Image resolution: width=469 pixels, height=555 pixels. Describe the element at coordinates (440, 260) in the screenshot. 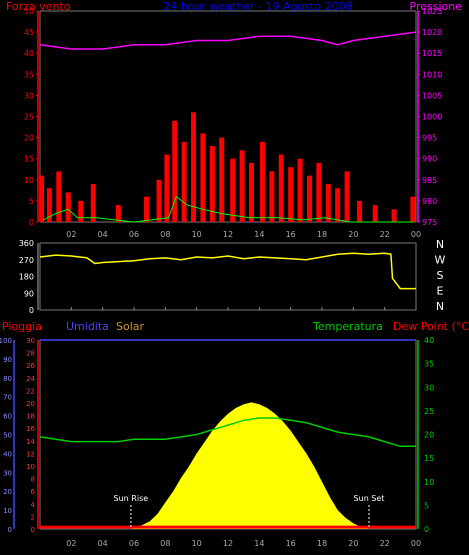

I see `compass-label: W` at that location.